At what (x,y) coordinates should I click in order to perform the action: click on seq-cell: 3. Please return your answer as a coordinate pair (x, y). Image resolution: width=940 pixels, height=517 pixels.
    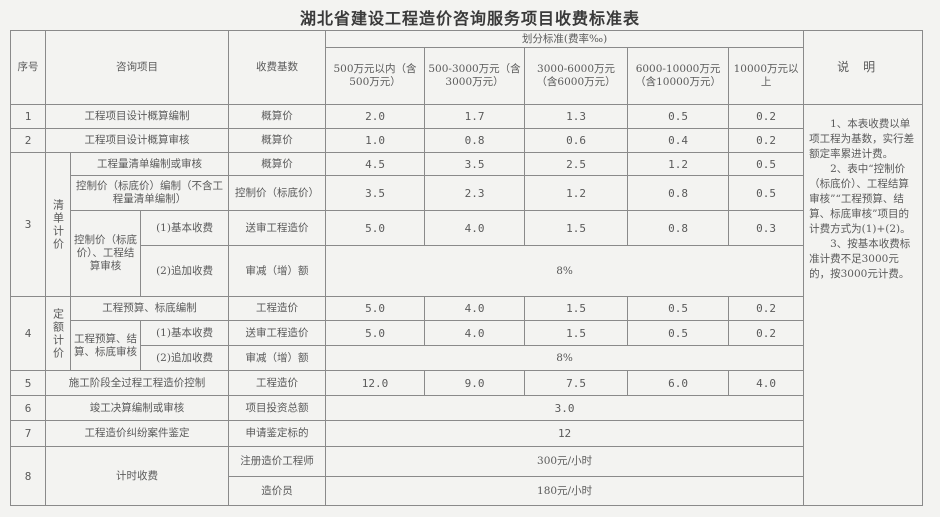
    Looking at the image, I should click on (28, 224).